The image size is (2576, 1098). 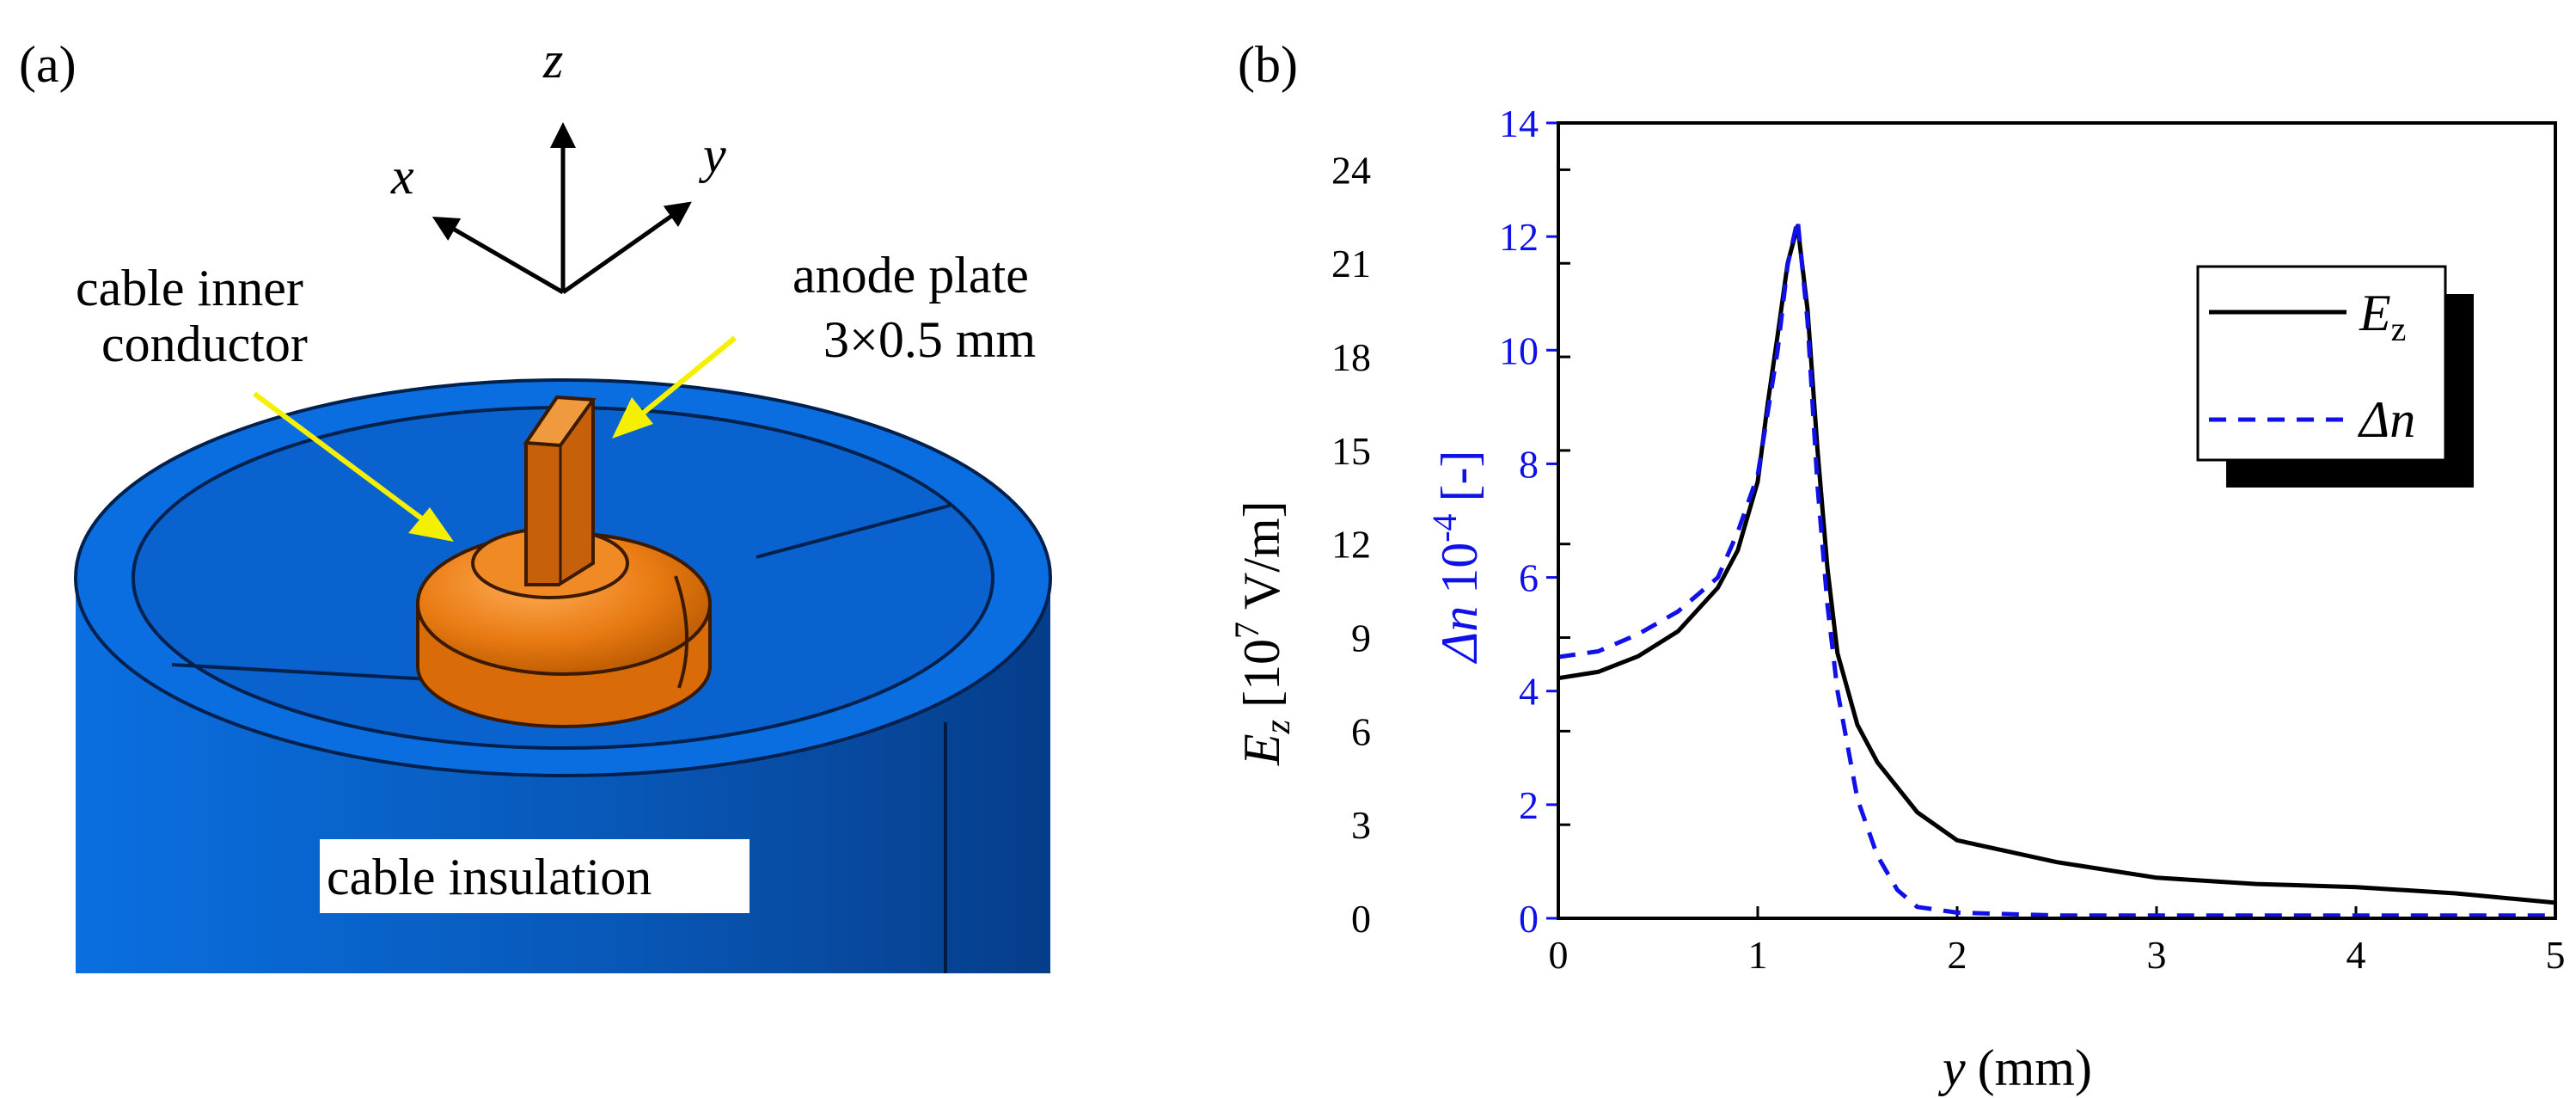 I want to click on right-tick-label: 10, so click(x=1519, y=350).